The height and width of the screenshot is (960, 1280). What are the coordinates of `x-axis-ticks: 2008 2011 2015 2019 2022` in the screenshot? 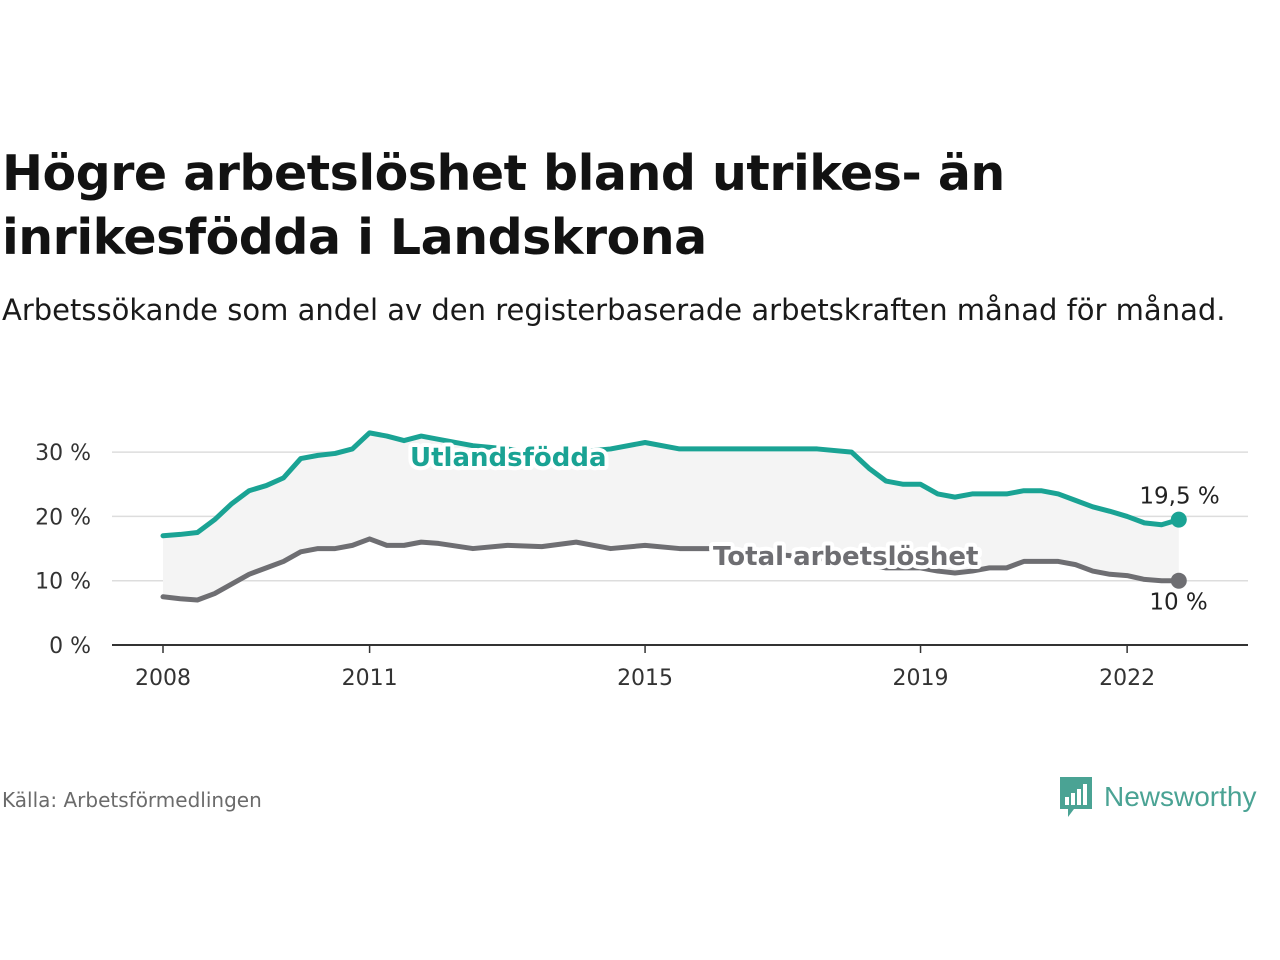 It's located at (645, 668).